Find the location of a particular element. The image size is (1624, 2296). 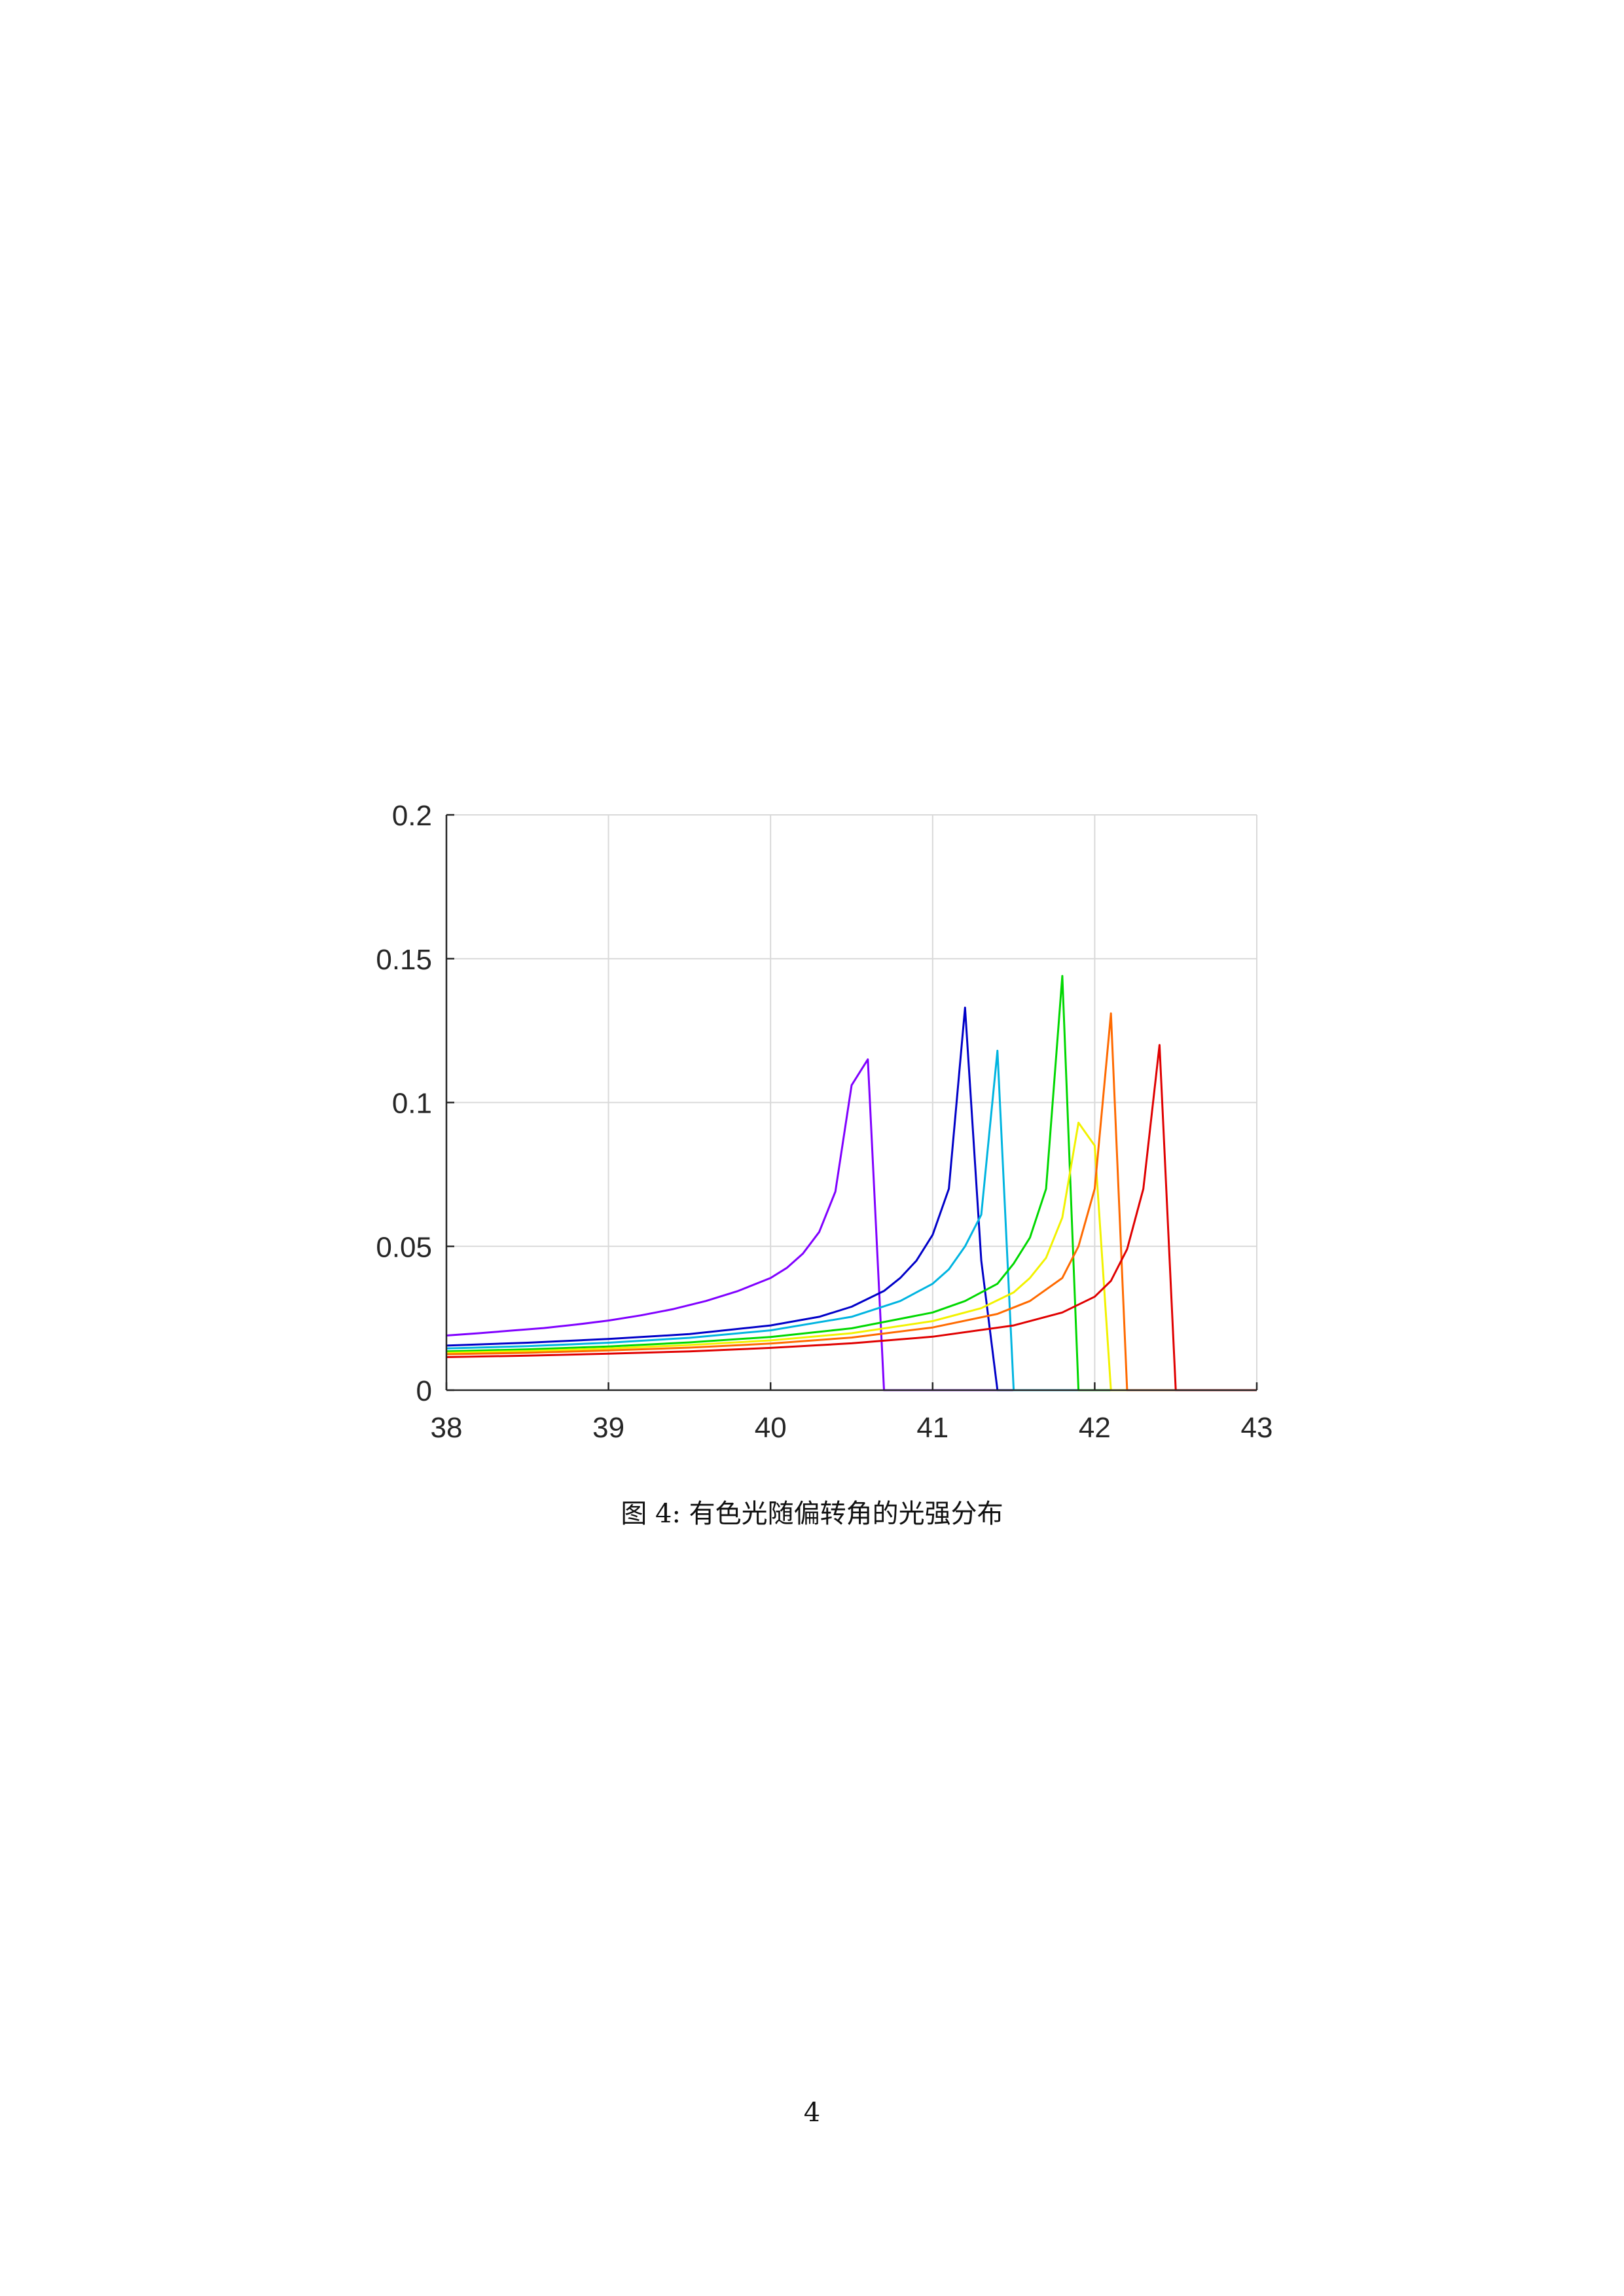

x-tick-label: 40 is located at coordinates (771, 1428).